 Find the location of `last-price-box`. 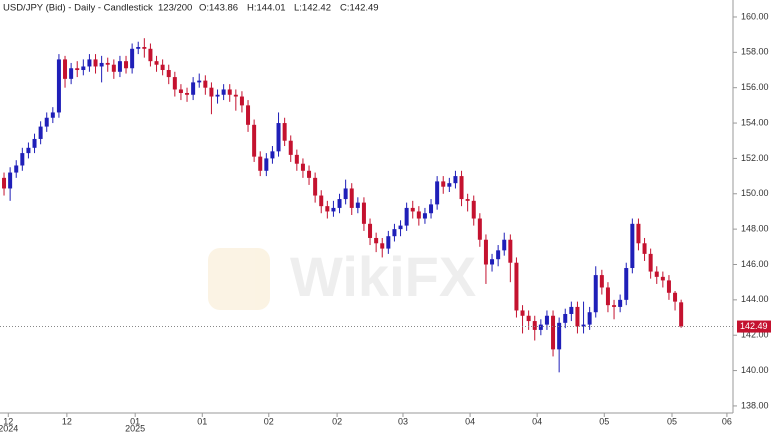

last-price-box is located at coordinates (754, 326).